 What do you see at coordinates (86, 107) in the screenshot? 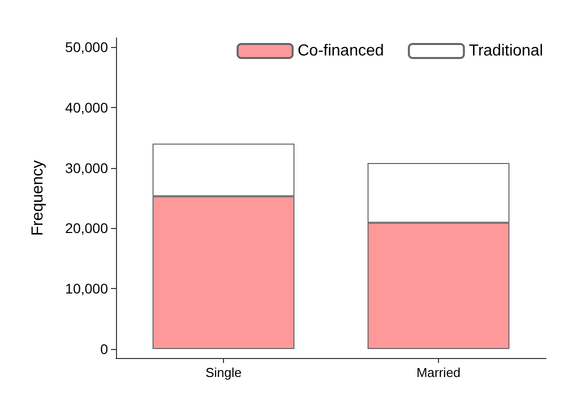
I see `y-tick-label: 40,000` at bounding box center [86, 107].